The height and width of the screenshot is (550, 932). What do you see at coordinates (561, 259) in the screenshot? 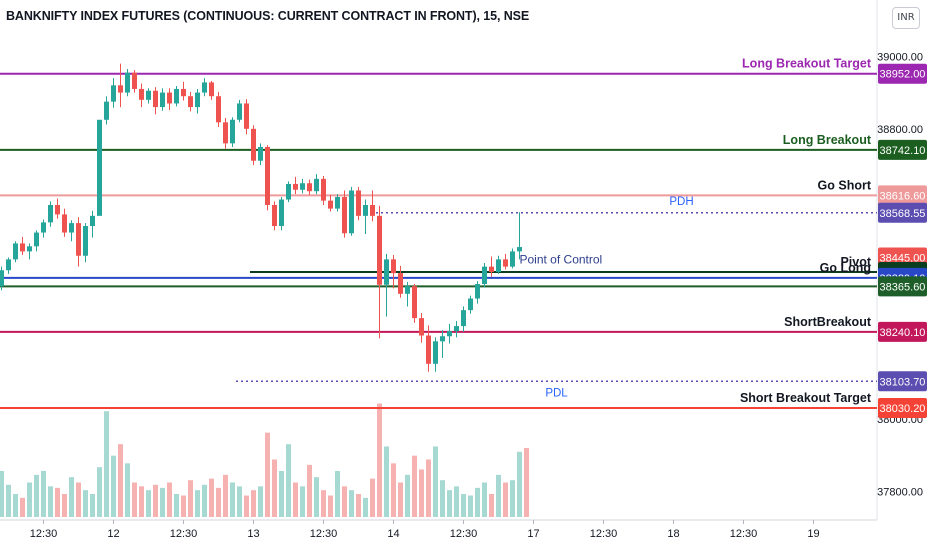
I see `annotation-label: Point of Control` at bounding box center [561, 259].